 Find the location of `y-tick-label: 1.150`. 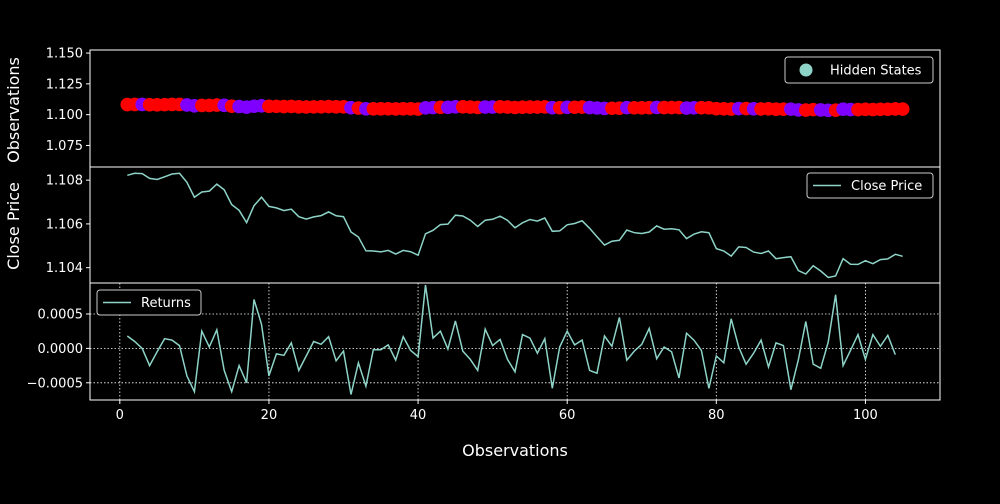

y-tick-label: 1.150 is located at coordinates (64, 54).